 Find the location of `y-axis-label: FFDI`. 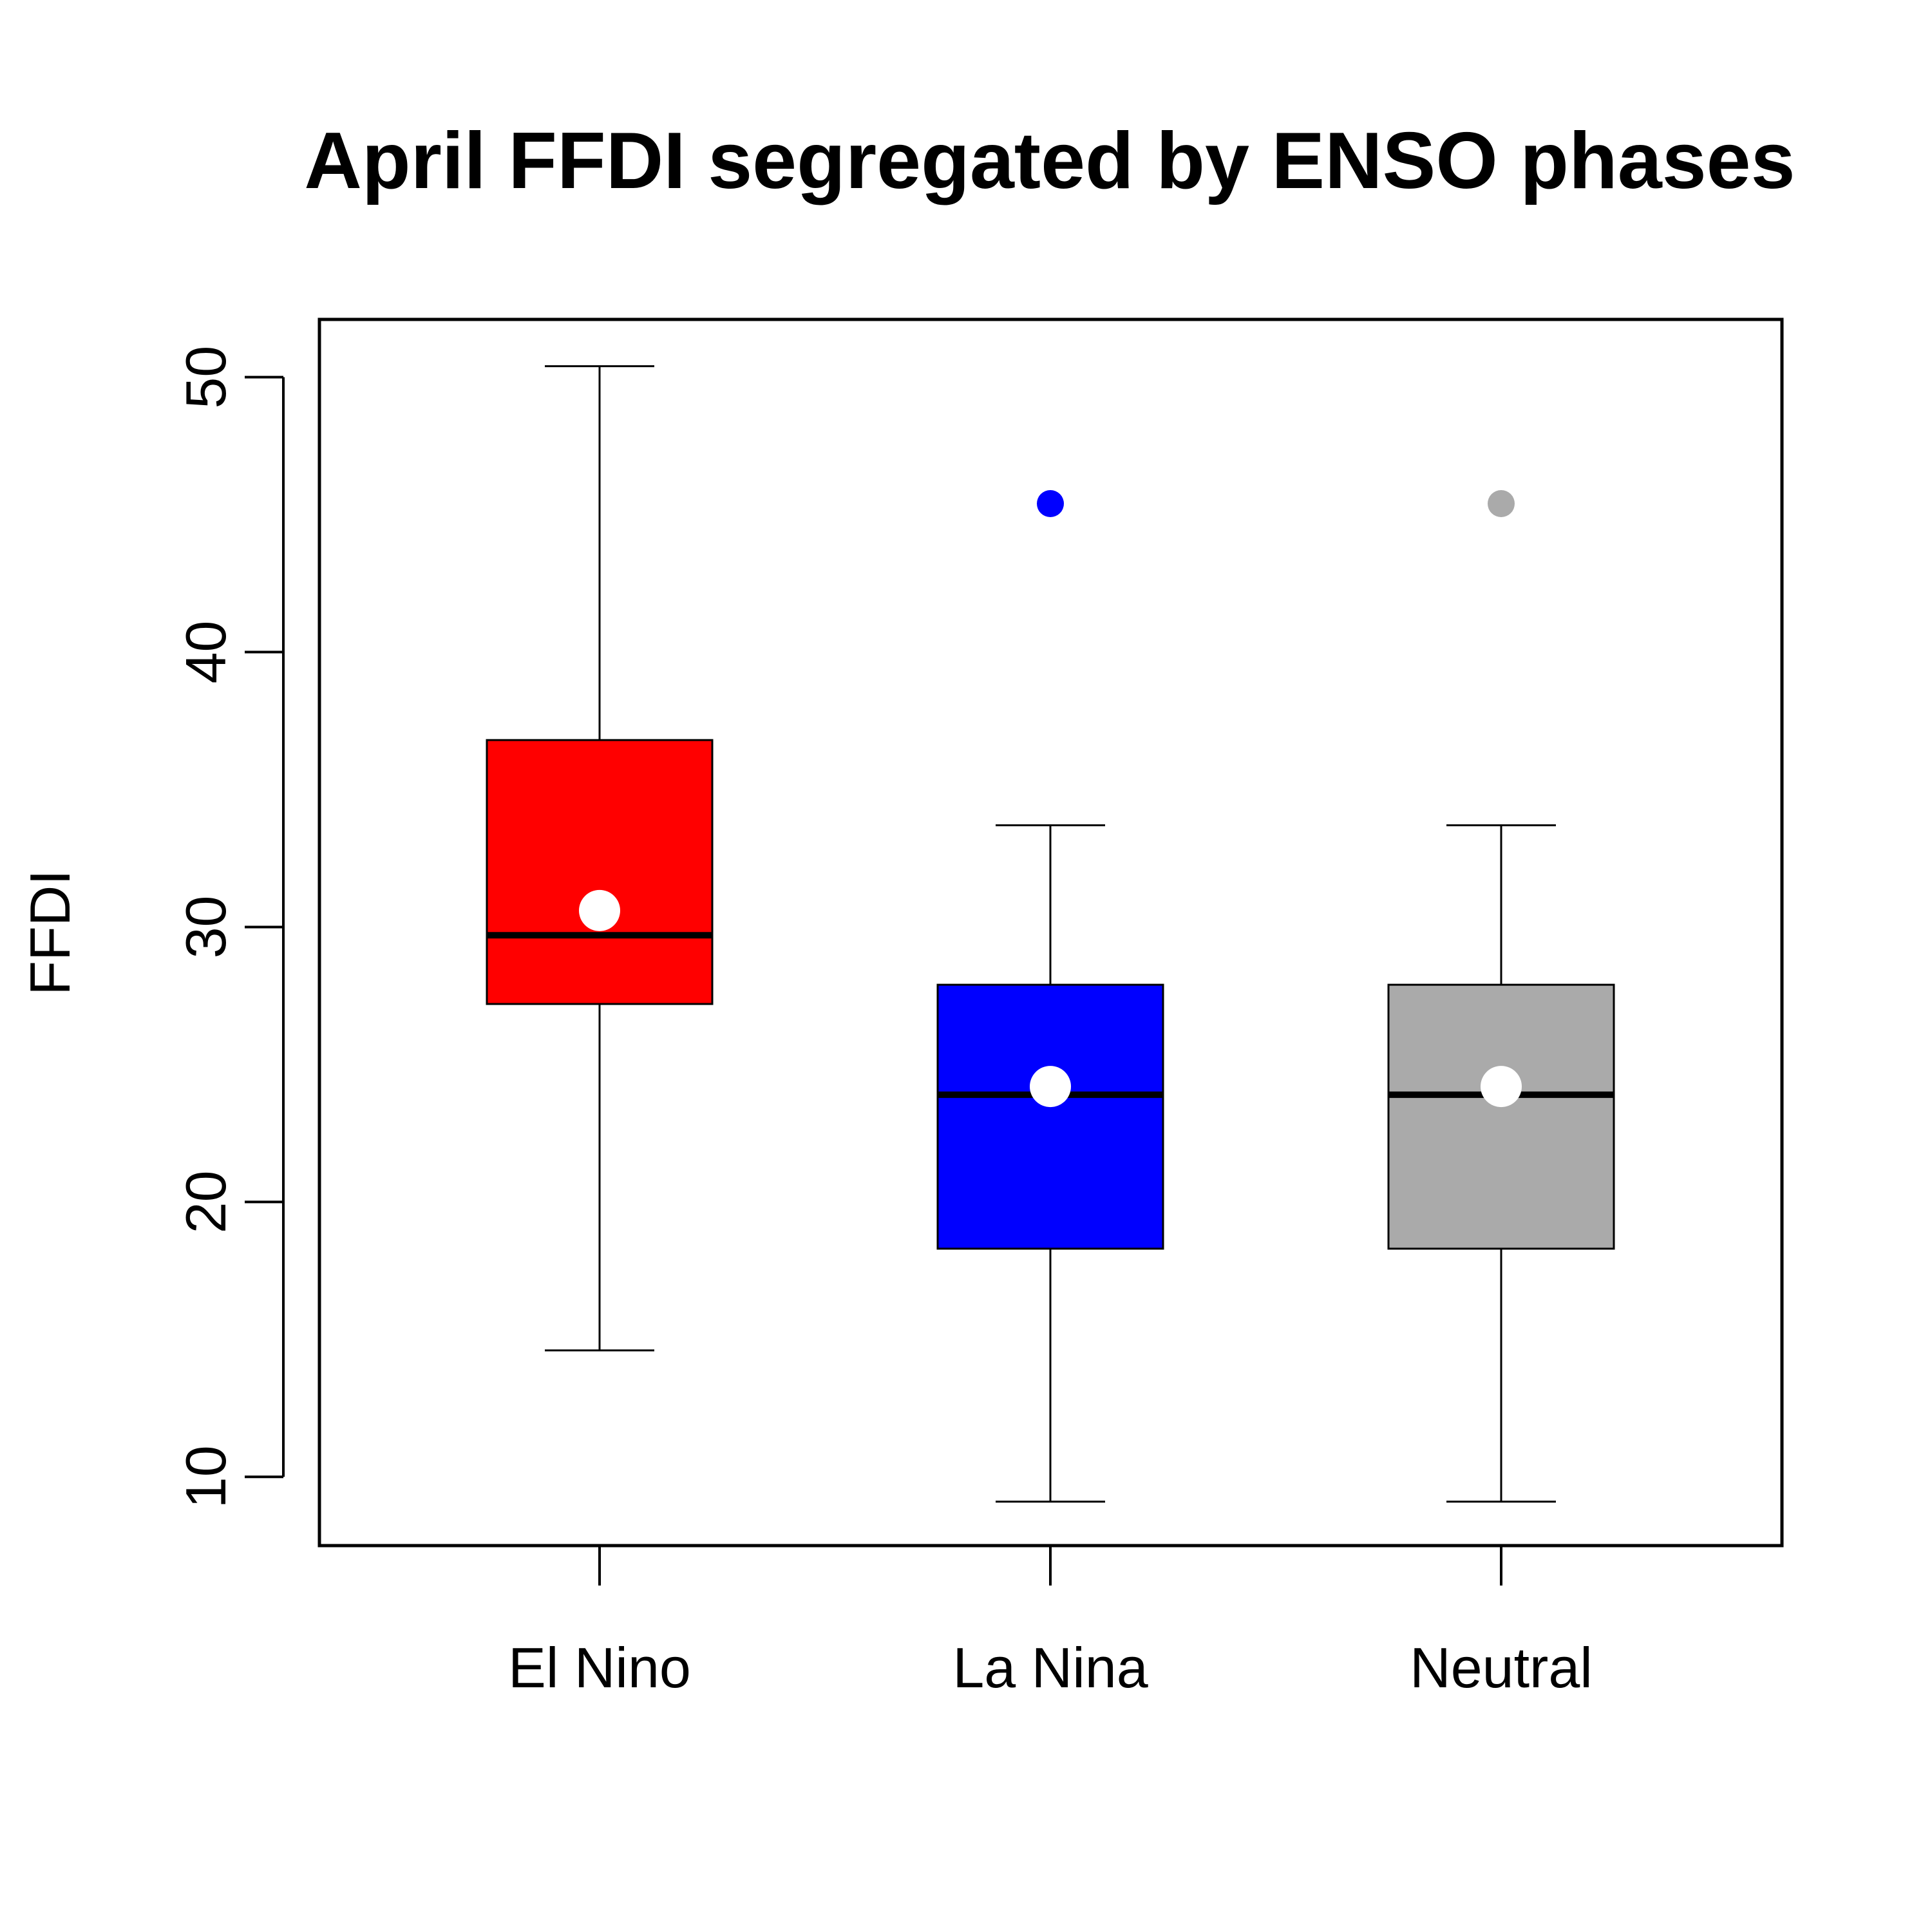

y-axis-label: FFDI is located at coordinates (50, 933).